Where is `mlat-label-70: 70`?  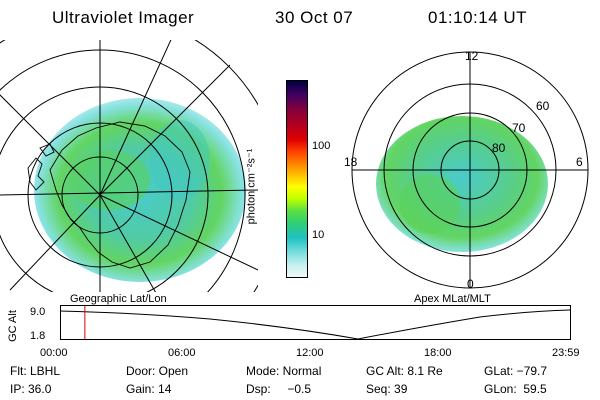
mlat-label-70: 70 is located at coordinates (519, 128).